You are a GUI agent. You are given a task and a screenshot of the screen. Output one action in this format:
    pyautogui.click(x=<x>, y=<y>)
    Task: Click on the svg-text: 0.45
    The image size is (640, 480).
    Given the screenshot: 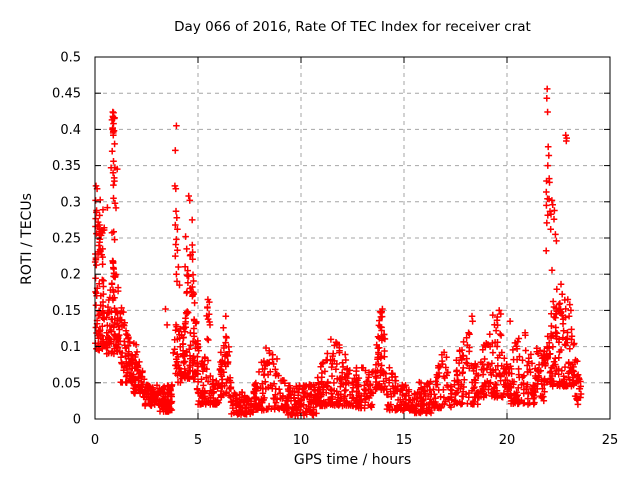 What is the action you would take?
    pyautogui.click(x=66, y=94)
    